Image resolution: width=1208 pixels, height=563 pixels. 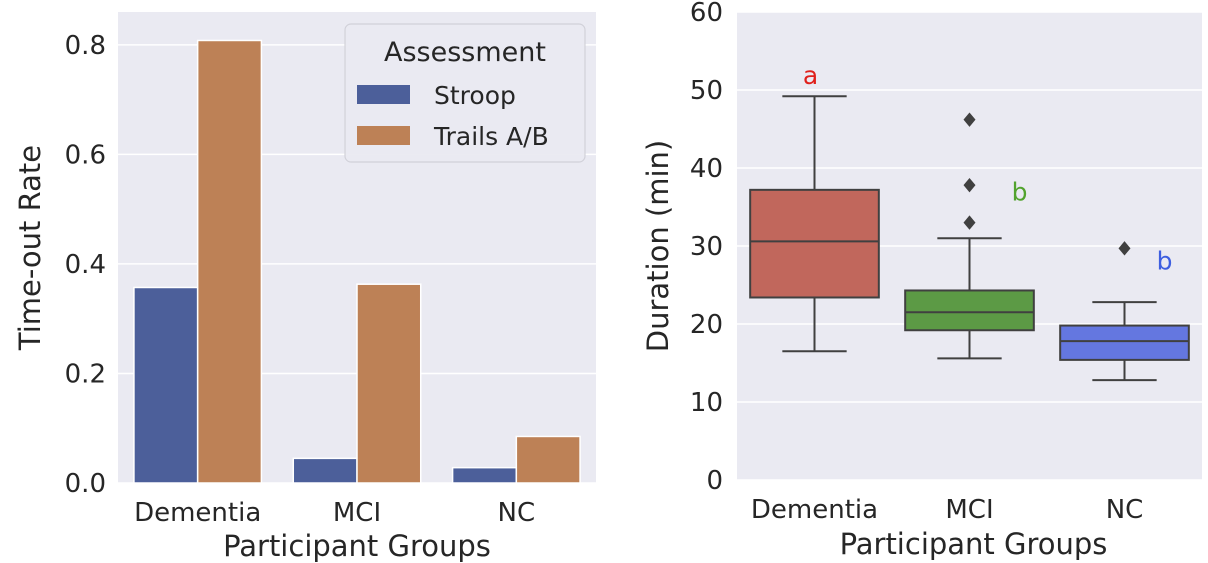 What do you see at coordinates (548, 459) in the screenshot?
I see `bar-trails-a-b-nc` at bounding box center [548, 459].